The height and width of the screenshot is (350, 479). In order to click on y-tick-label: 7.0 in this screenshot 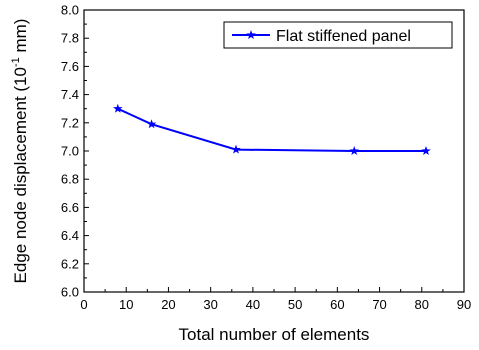, I will do `click(70, 151)`.